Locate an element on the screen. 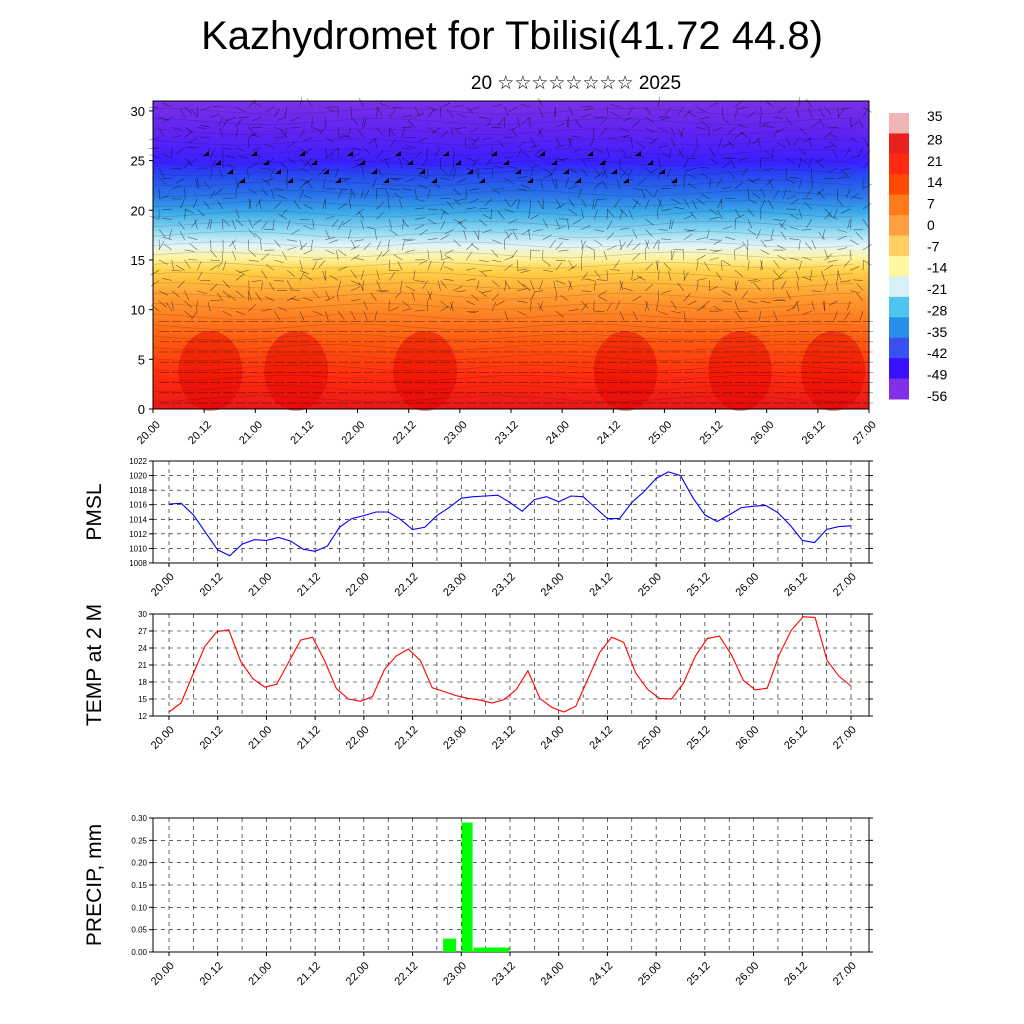 This screenshot has height=1024, width=1024. y-tick-label: 1016 is located at coordinates (138, 505).